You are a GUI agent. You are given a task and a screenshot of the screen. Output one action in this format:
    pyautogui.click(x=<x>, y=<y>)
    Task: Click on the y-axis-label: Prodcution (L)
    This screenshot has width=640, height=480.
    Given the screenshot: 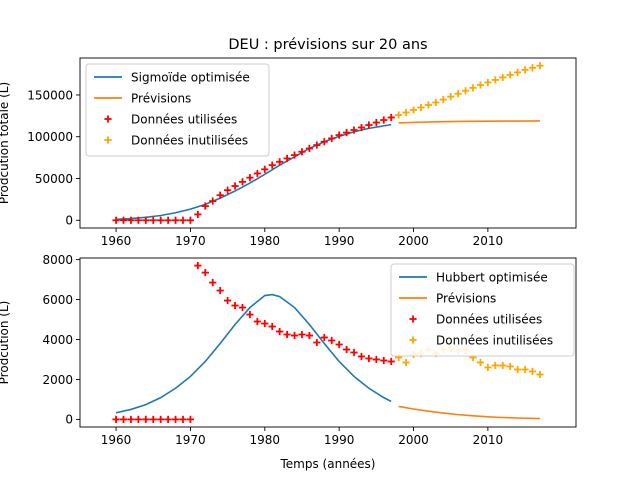 What is the action you would take?
    pyautogui.click(x=5, y=343)
    